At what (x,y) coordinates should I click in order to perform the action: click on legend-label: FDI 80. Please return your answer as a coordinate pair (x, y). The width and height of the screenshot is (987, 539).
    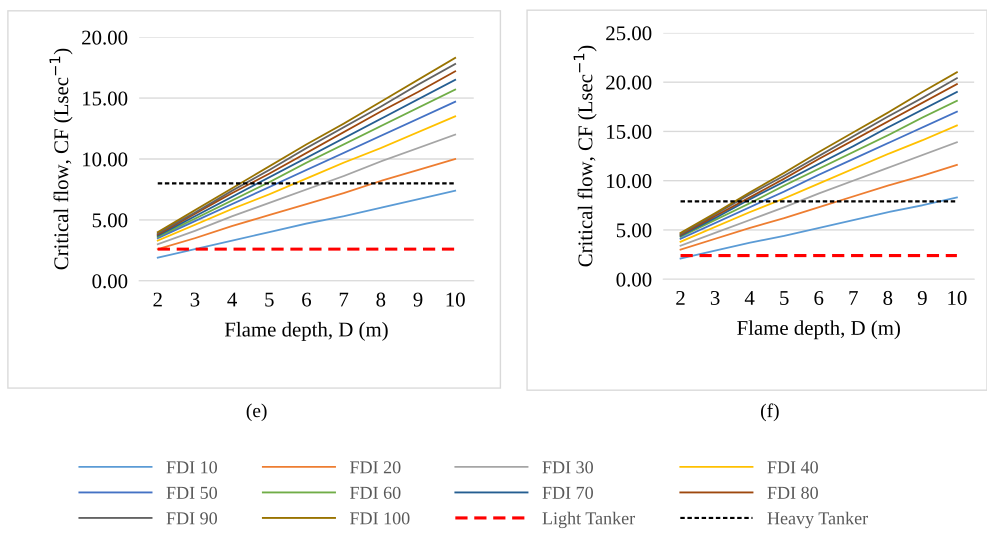
    Looking at the image, I should click on (792, 492).